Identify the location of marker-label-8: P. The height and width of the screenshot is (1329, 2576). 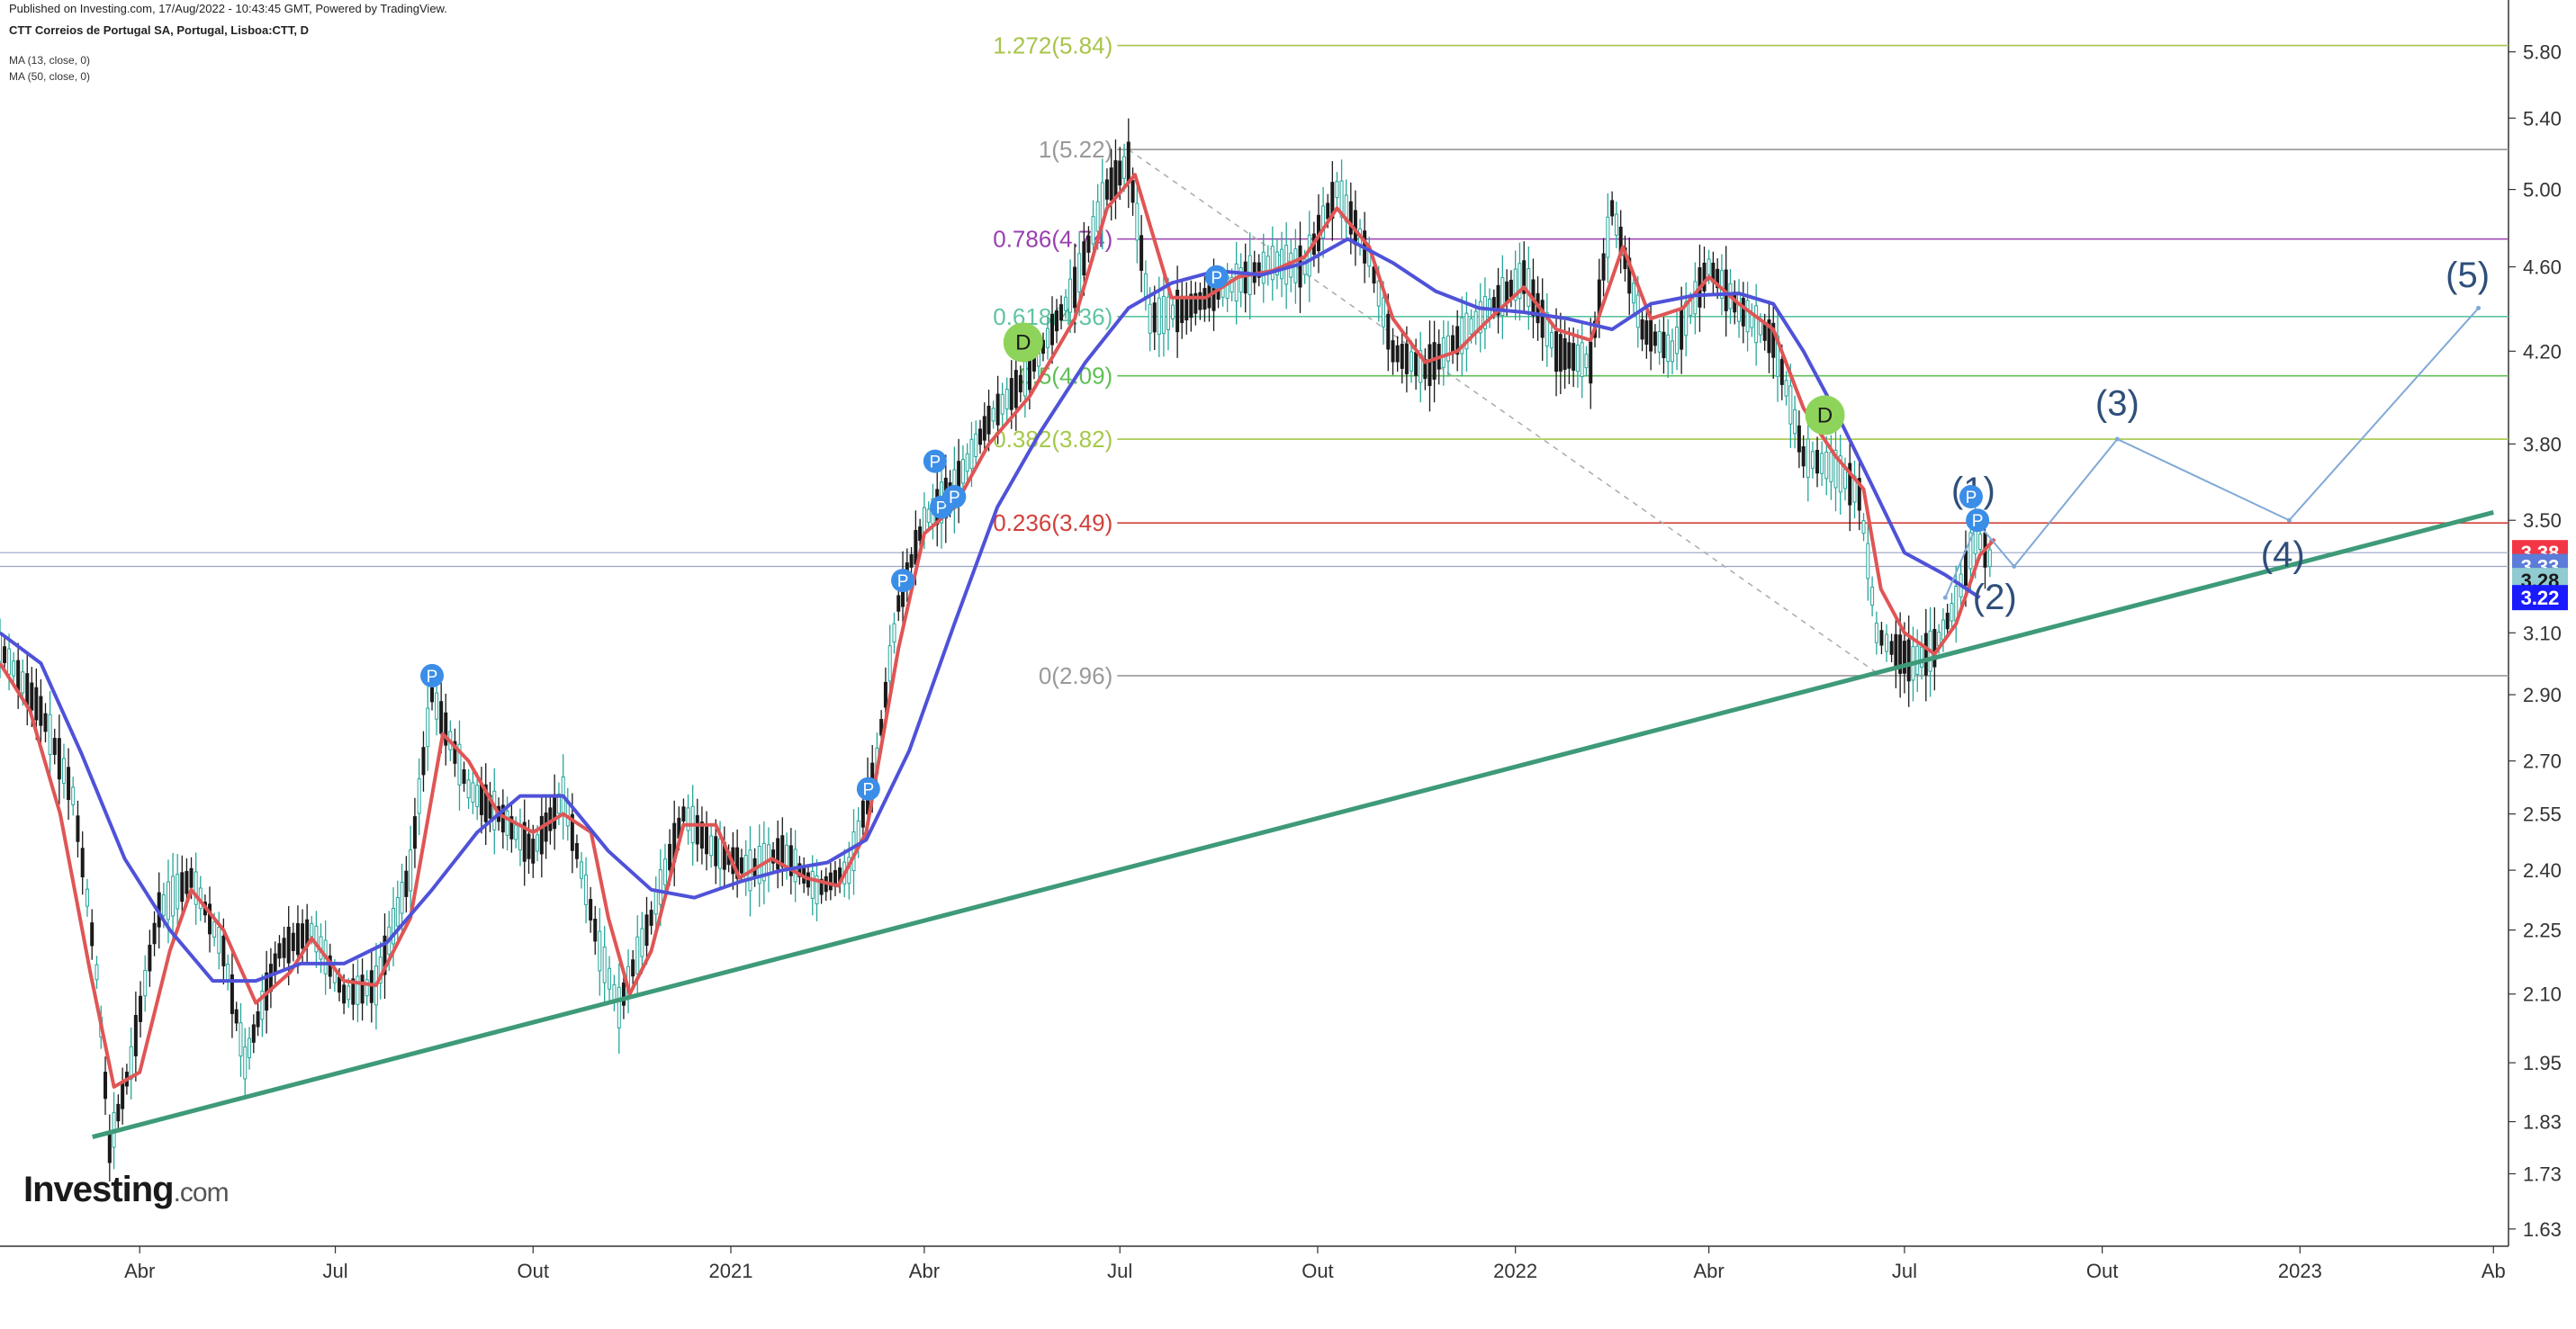
(1216, 278).